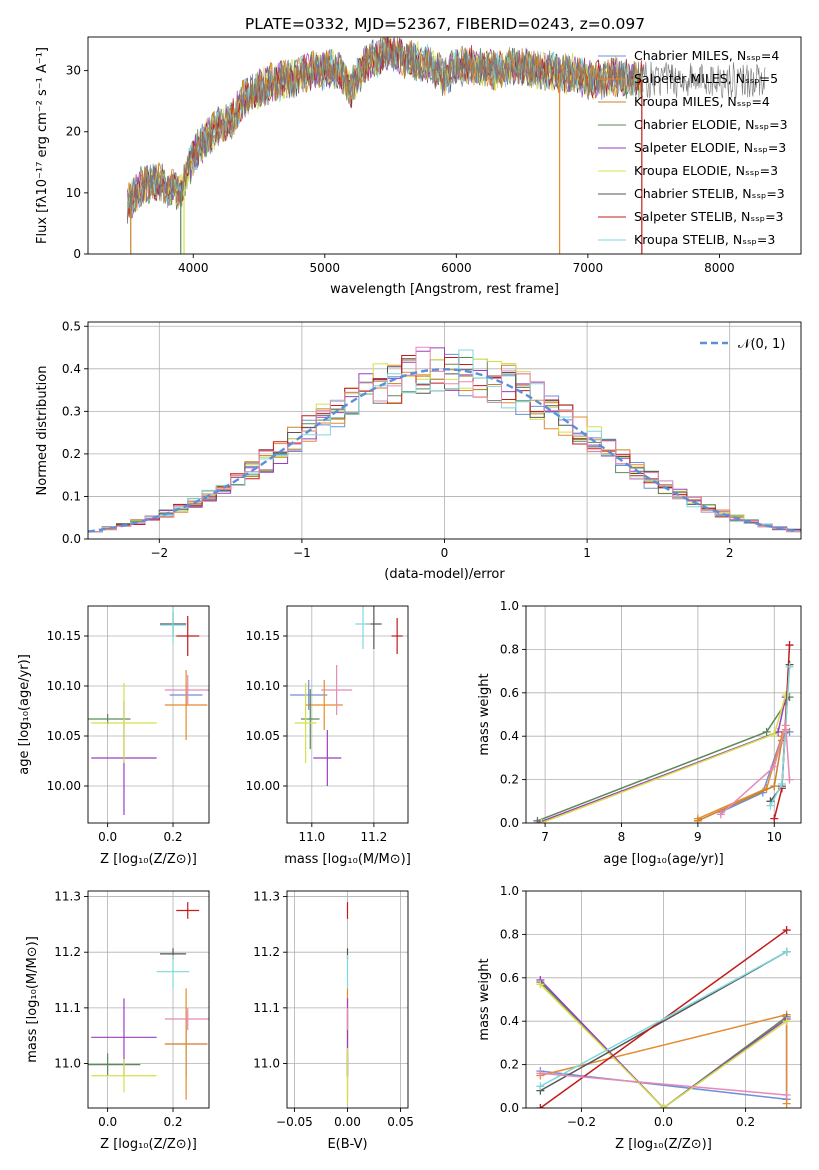 The height and width of the screenshot is (1170, 819). What do you see at coordinates (443, 450) in the screenshot?
I see `gaussian-reference` at bounding box center [443, 450].